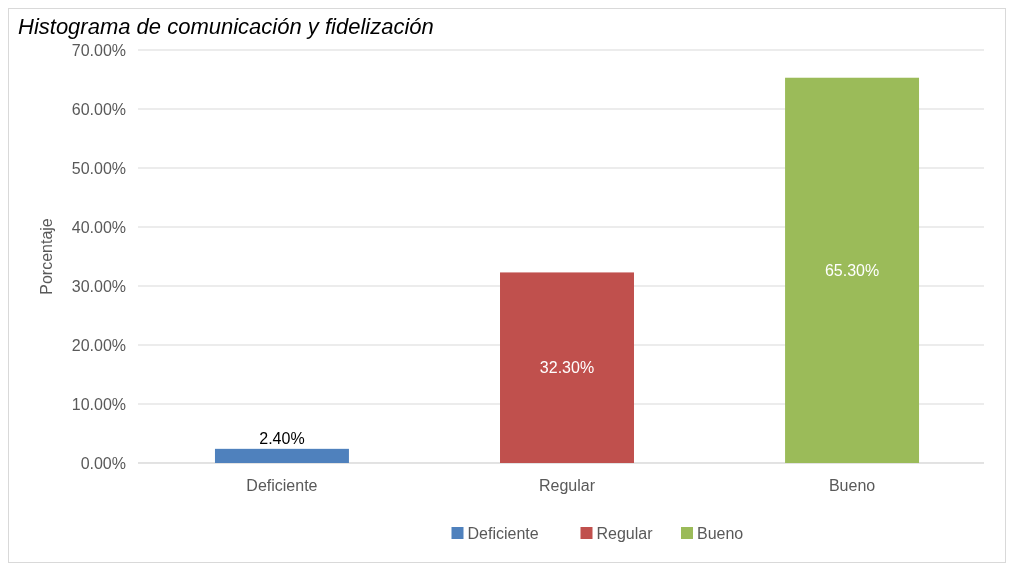 Image resolution: width=1014 pixels, height=571 pixels. What do you see at coordinates (98, 50) in the screenshot?
I see `y-tick-label: 70.00%` at bounding box center [98, 50].